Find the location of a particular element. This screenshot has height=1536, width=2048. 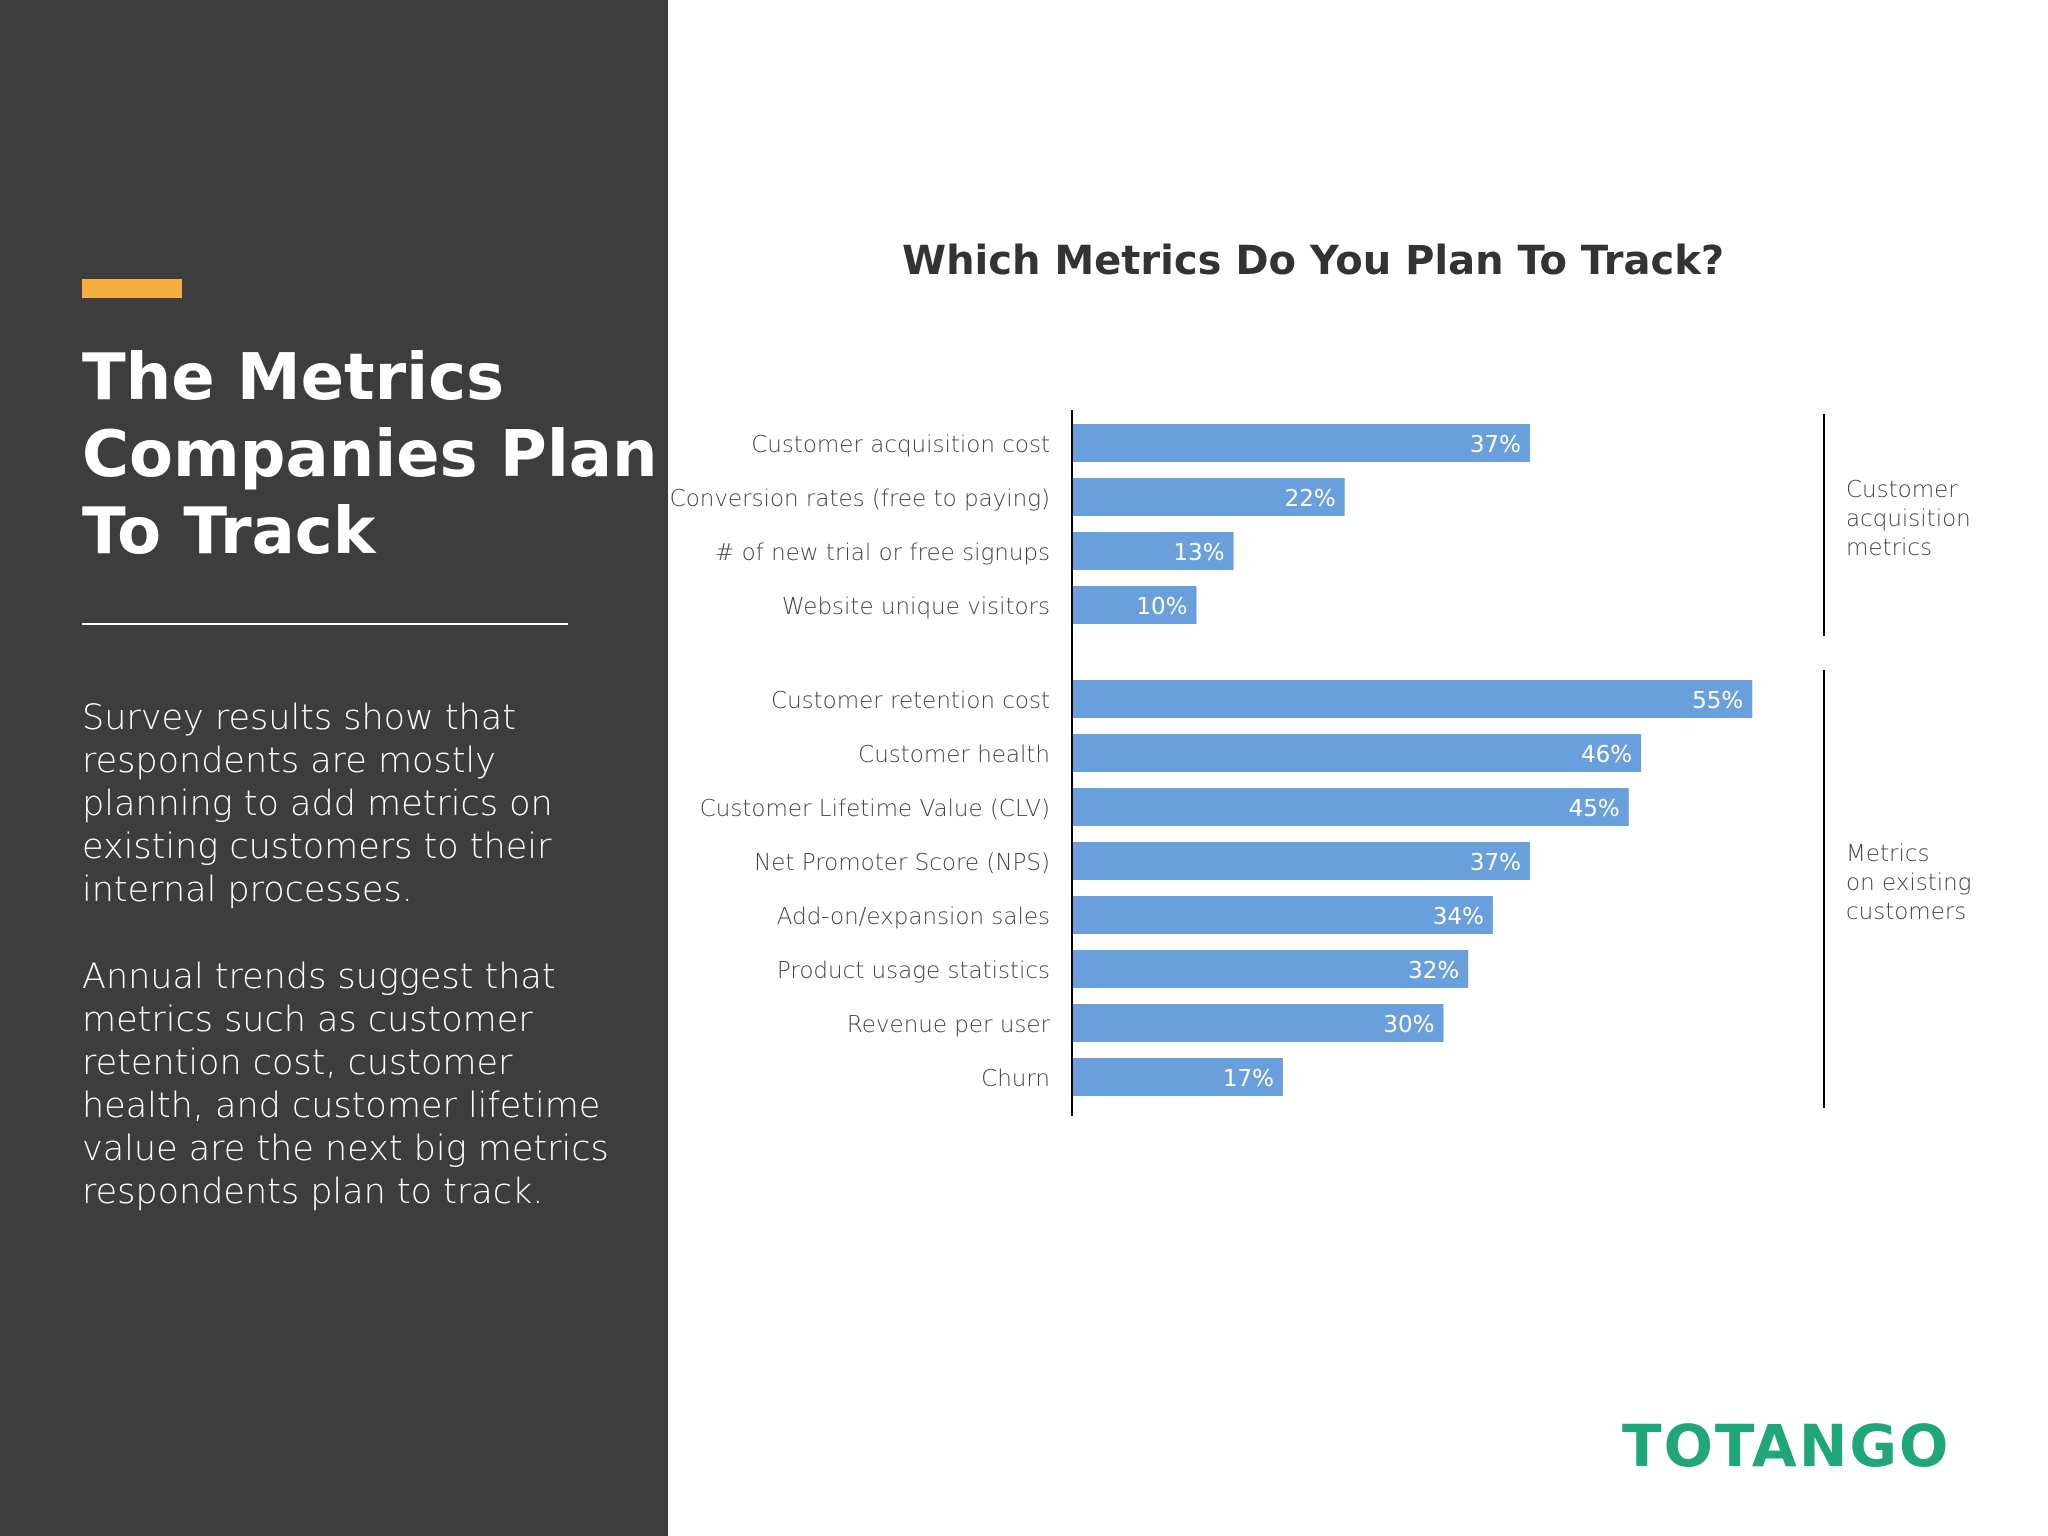

category-label: Website unique visitors is located at coordinates (916, 607).